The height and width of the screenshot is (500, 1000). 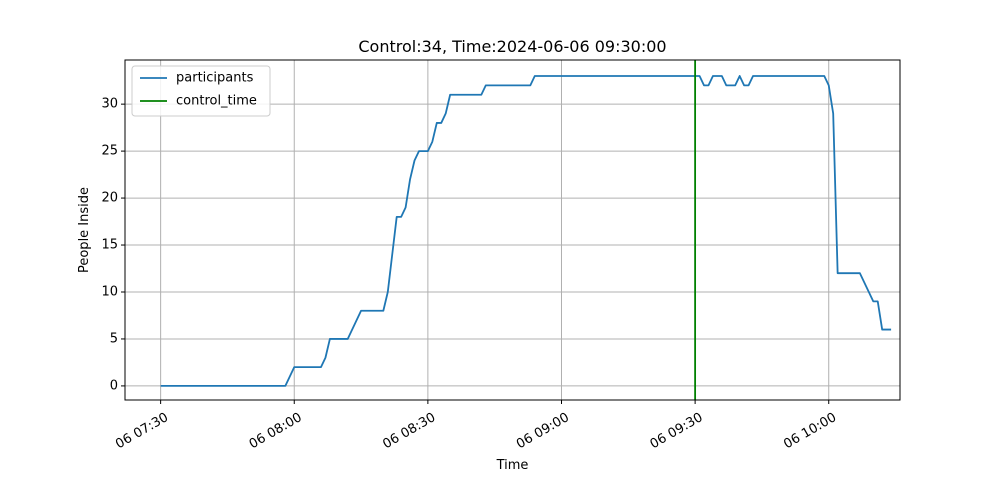 I want to click on y-axis-ticks: 0 5 10 15 20 25 30, so click(x=113, y=245).